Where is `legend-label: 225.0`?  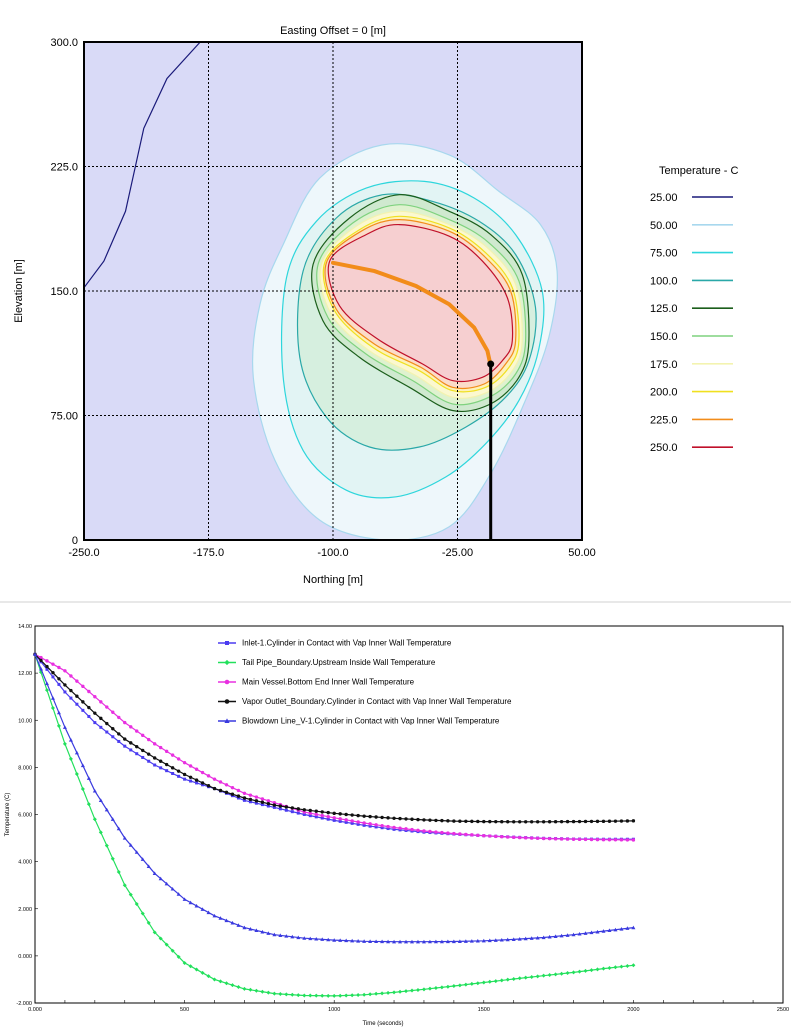
legend-label: 225.0 is located at coordinates (664, 420).